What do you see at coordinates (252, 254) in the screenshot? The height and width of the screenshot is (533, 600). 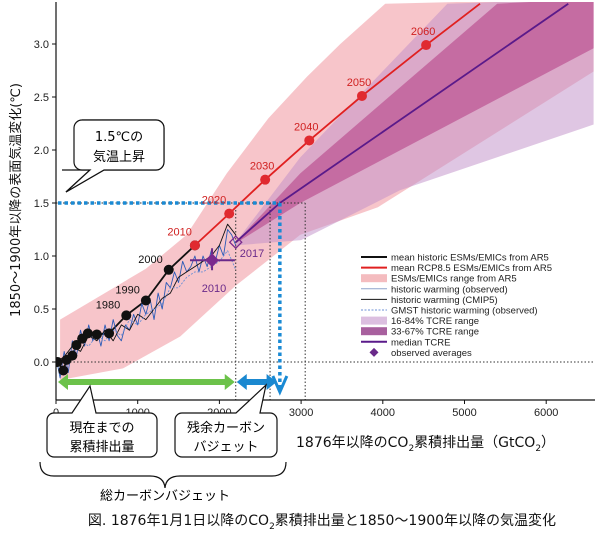 I see `year-label: 2017` at bounding box center [252, 254].